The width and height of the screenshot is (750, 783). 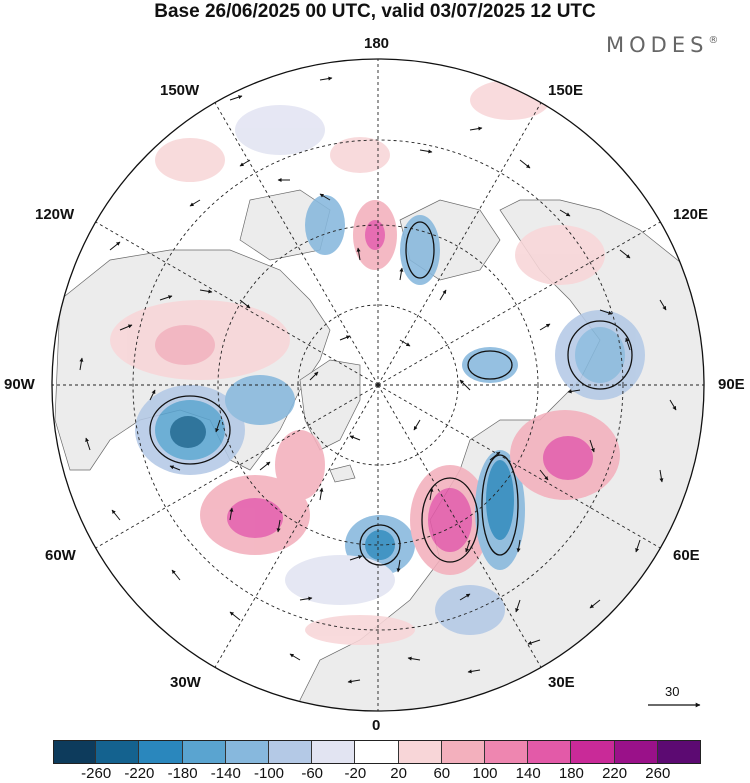 What do you see at coordinates (398, 773) in the screenshot?
I see `colorbar-tick-label: 20` at bounding box center [398, 773].